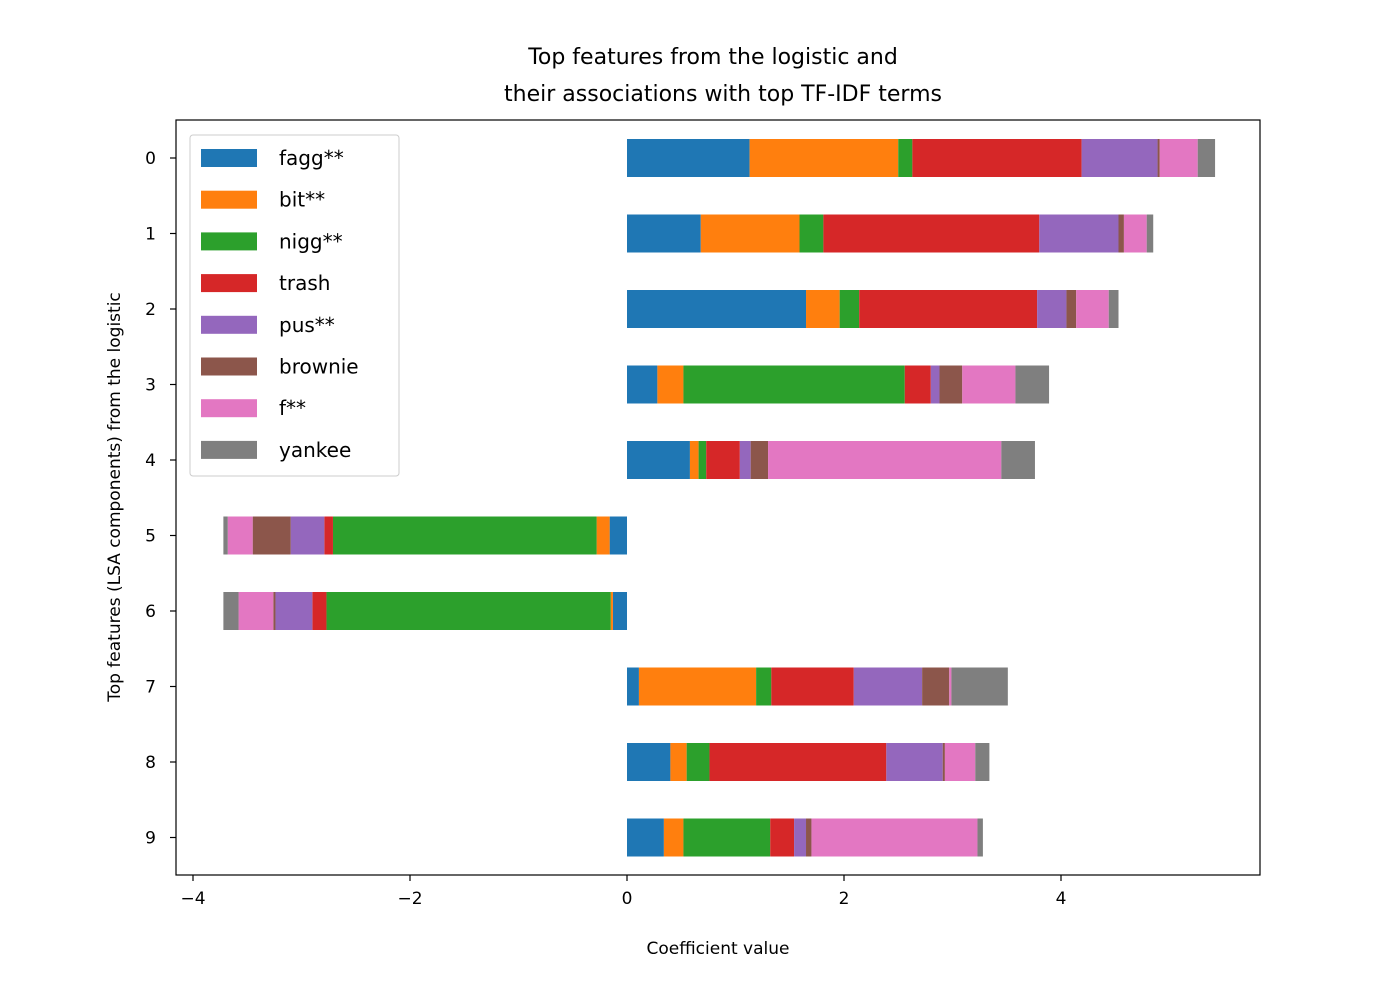 The height and width of the screenshot is (1004, 1400). What do you see at coordinates (951, 384) in the screenshot?
I see `bar-row-3-brownie` at bounding box center [951, 384].